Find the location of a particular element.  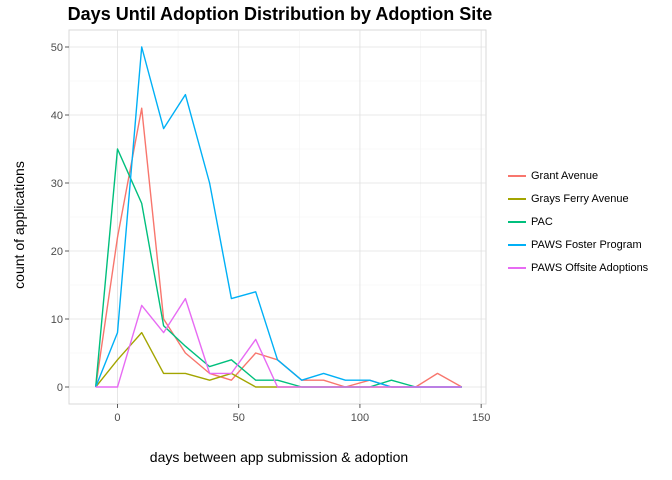

legend-item: PAWS Offsite Adoptions is located at coordinates (578, 267).